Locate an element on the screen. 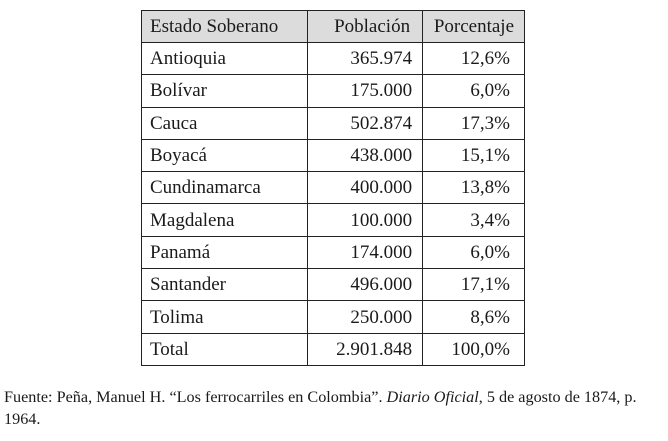  cell-poblacion: 496.000 is located at coordinates (365, 285).